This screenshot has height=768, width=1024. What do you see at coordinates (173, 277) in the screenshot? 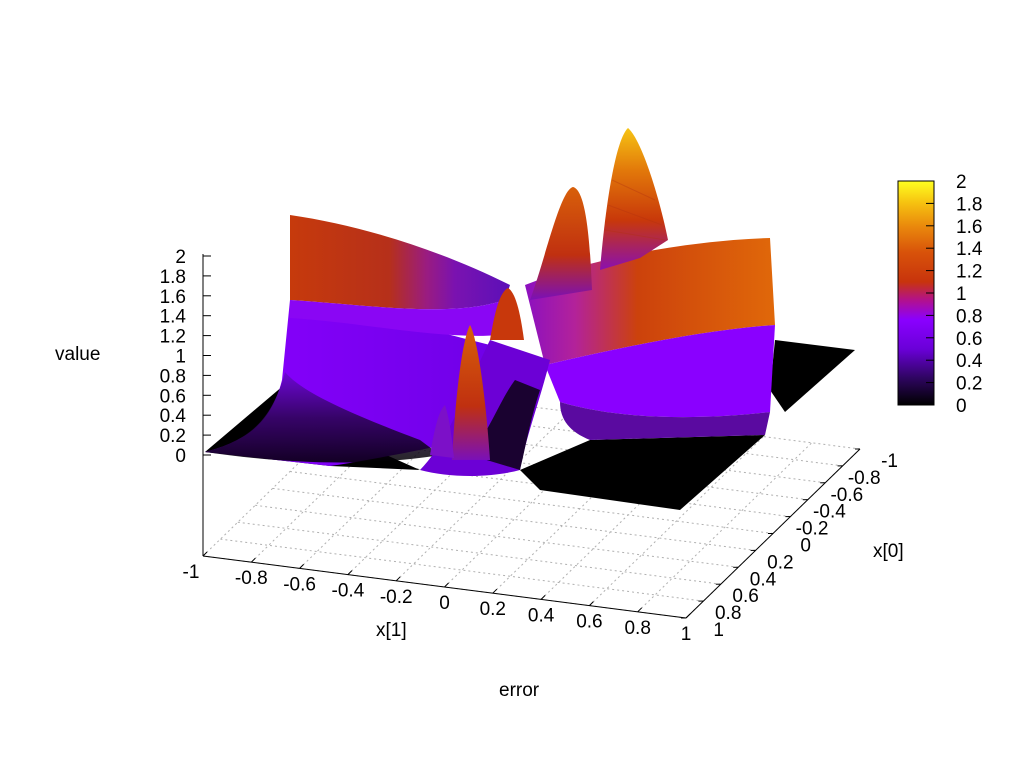
I see `z-tick-label: 1.8` at bounding box center [173, 277].